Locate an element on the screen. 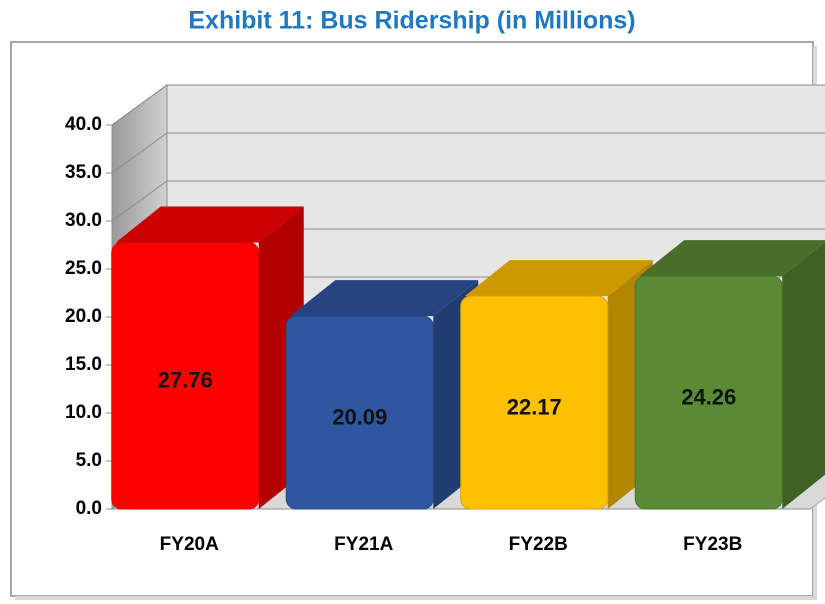  x-tick-label: FY20A is located at coordinates (189, 544).